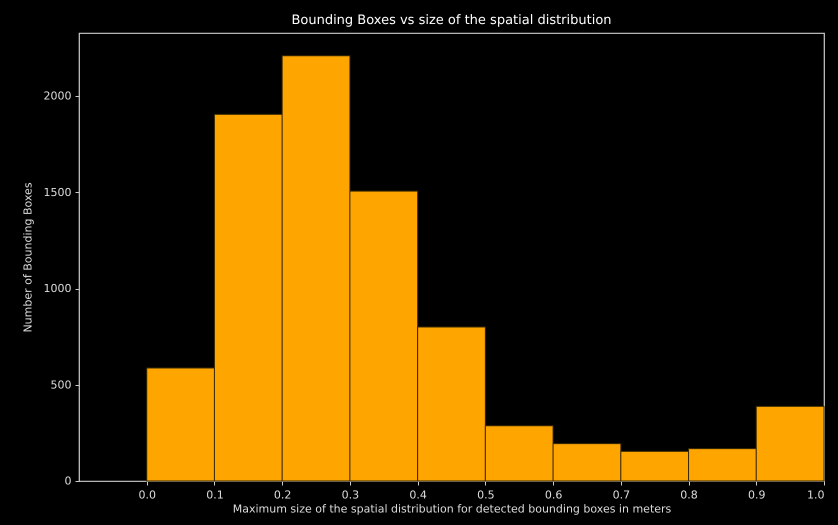 Image resolution: width=838 pixels, height=525 pixels. Describe the element at coordinates (757, 495) in the screenshot. I see `x-tick-label: 0.9` at that location.